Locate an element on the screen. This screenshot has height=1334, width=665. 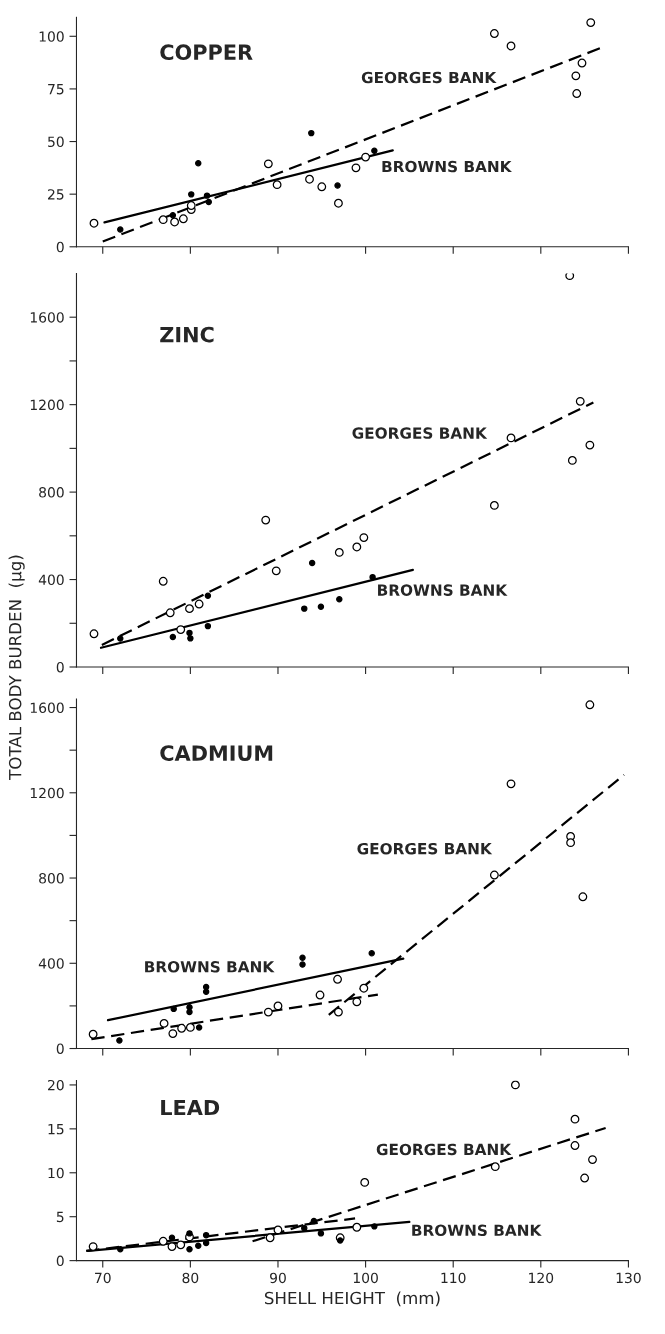
x-tick-label: 130 is located at coordinates (628, 1278).